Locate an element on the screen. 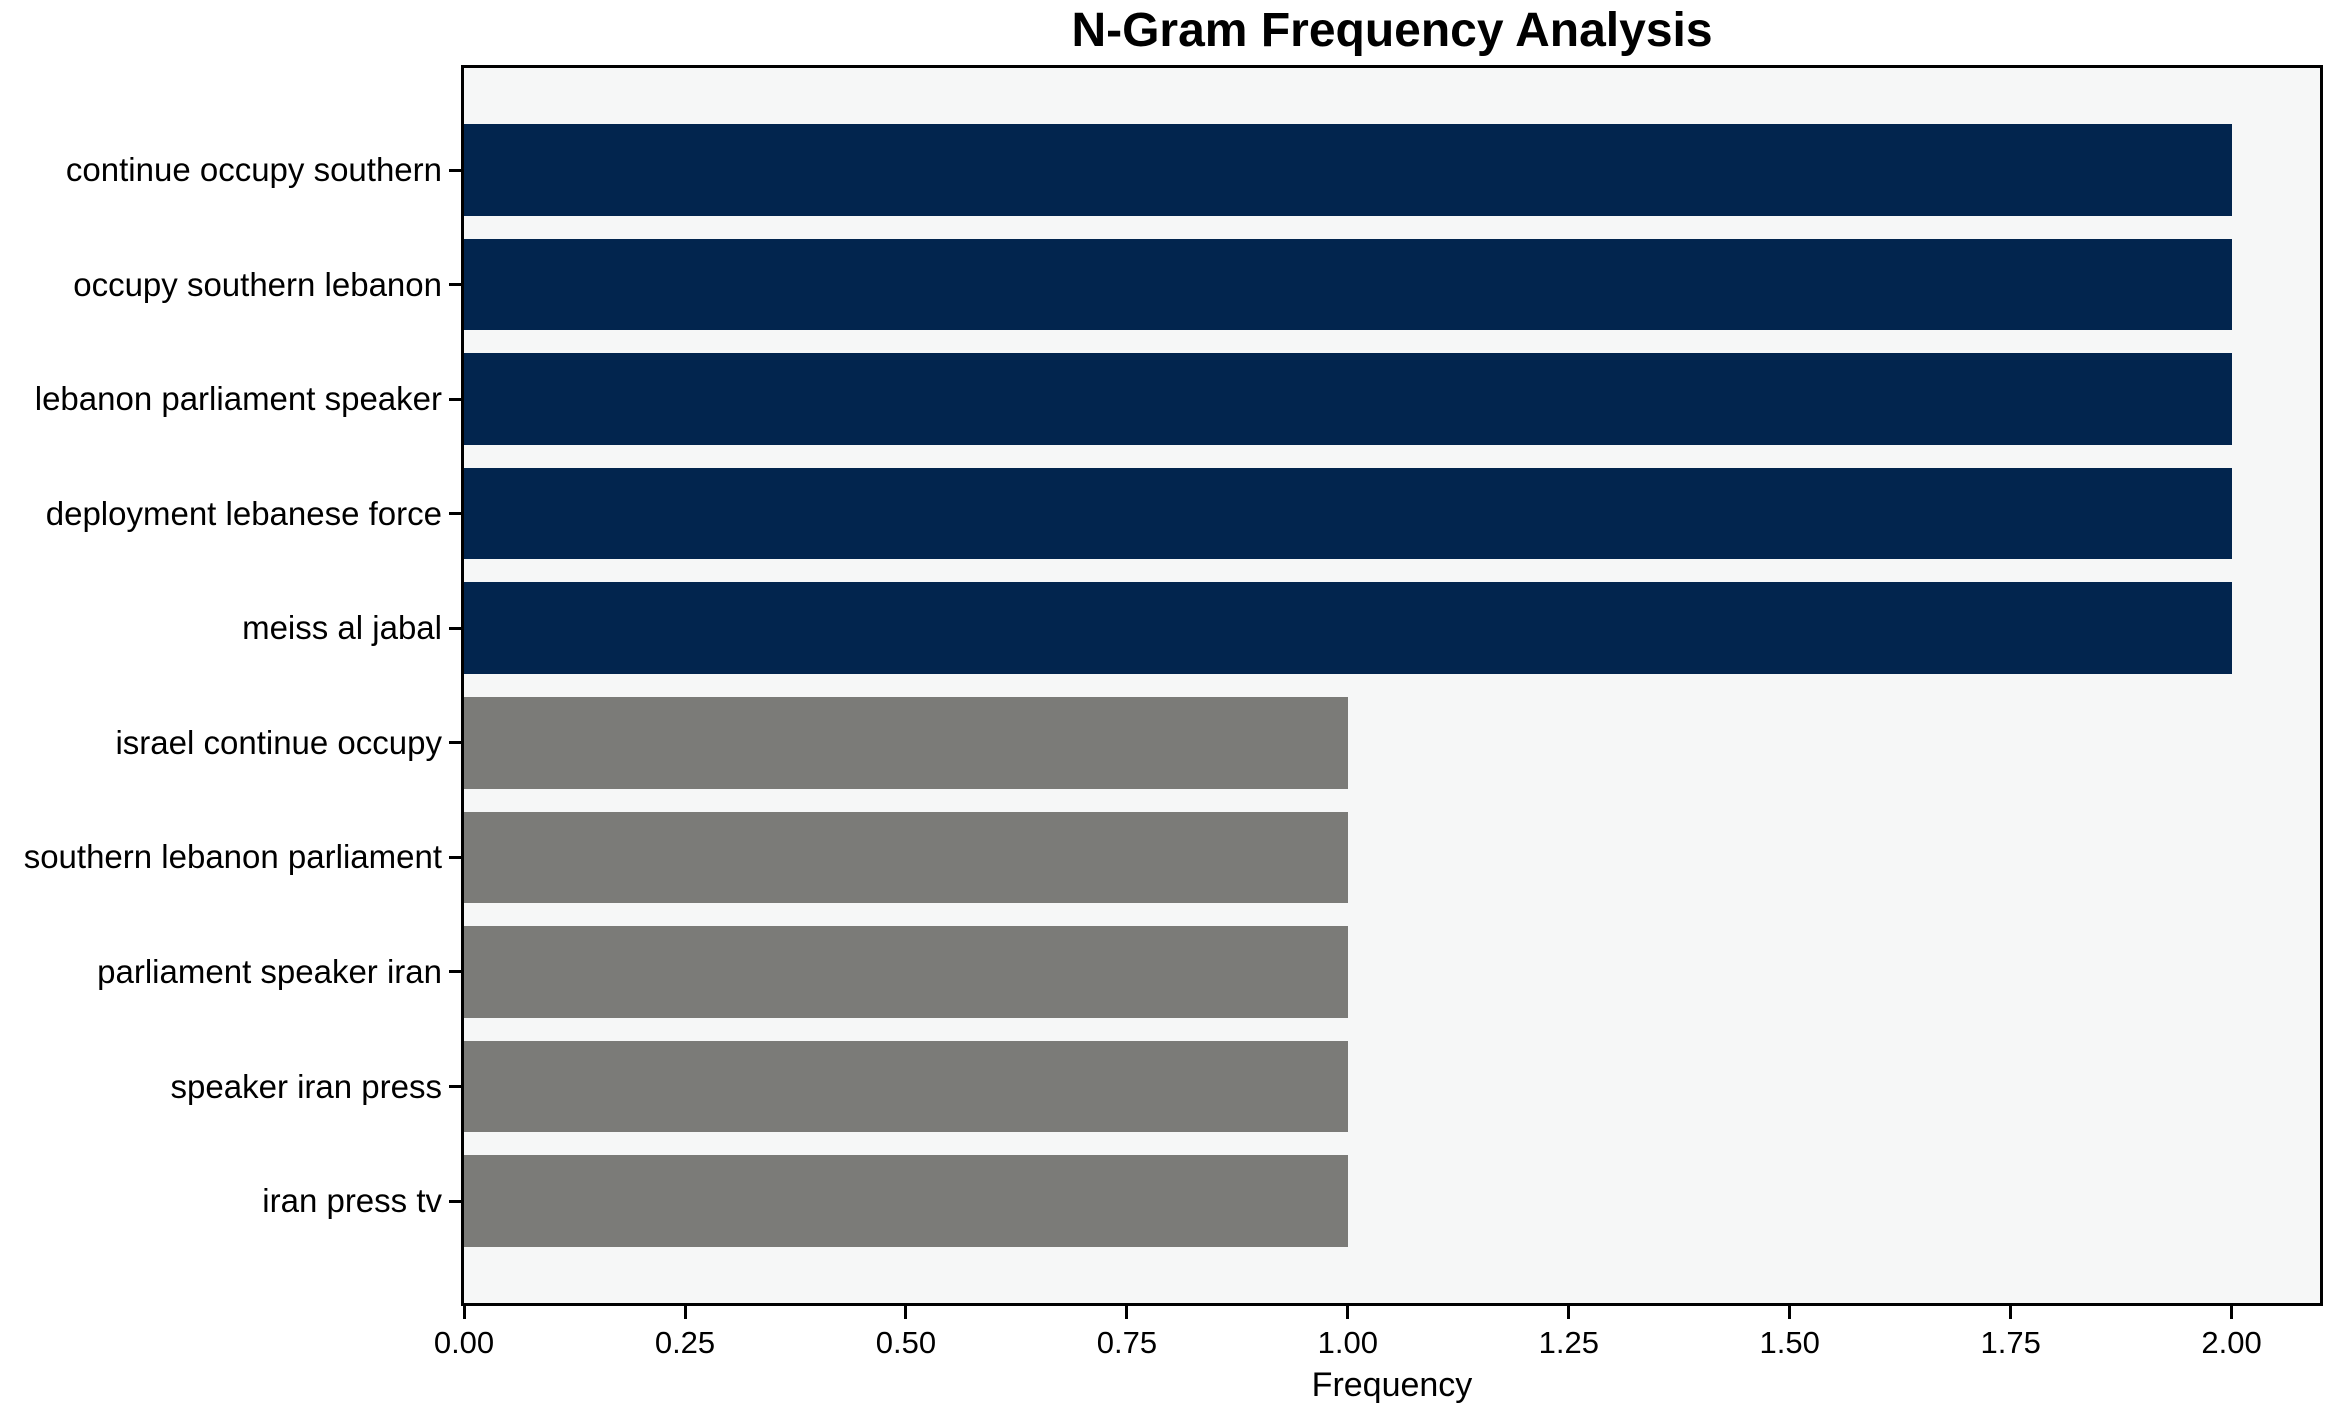  y-tick-label: deployment lebanese force is located at coordinates (243, 513).